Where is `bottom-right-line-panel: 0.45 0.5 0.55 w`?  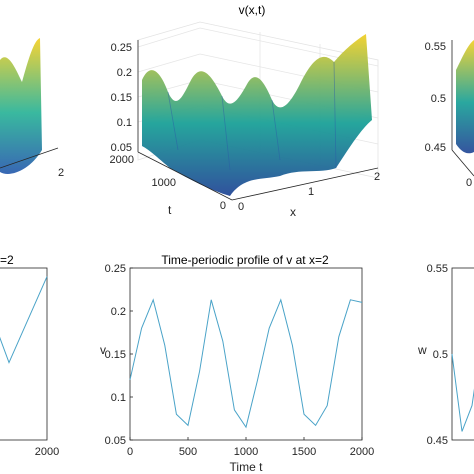 bottom-right-line-panel: 0.45 0.5 0.55 w is located at coordinates (445, 355).